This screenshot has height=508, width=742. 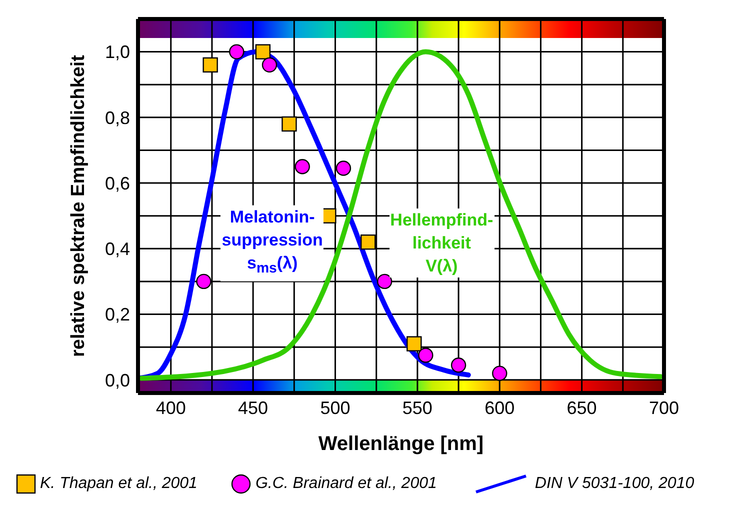 I want to click on x-axis-title: Wellenlänge [nm], so click(x=401, y=444).